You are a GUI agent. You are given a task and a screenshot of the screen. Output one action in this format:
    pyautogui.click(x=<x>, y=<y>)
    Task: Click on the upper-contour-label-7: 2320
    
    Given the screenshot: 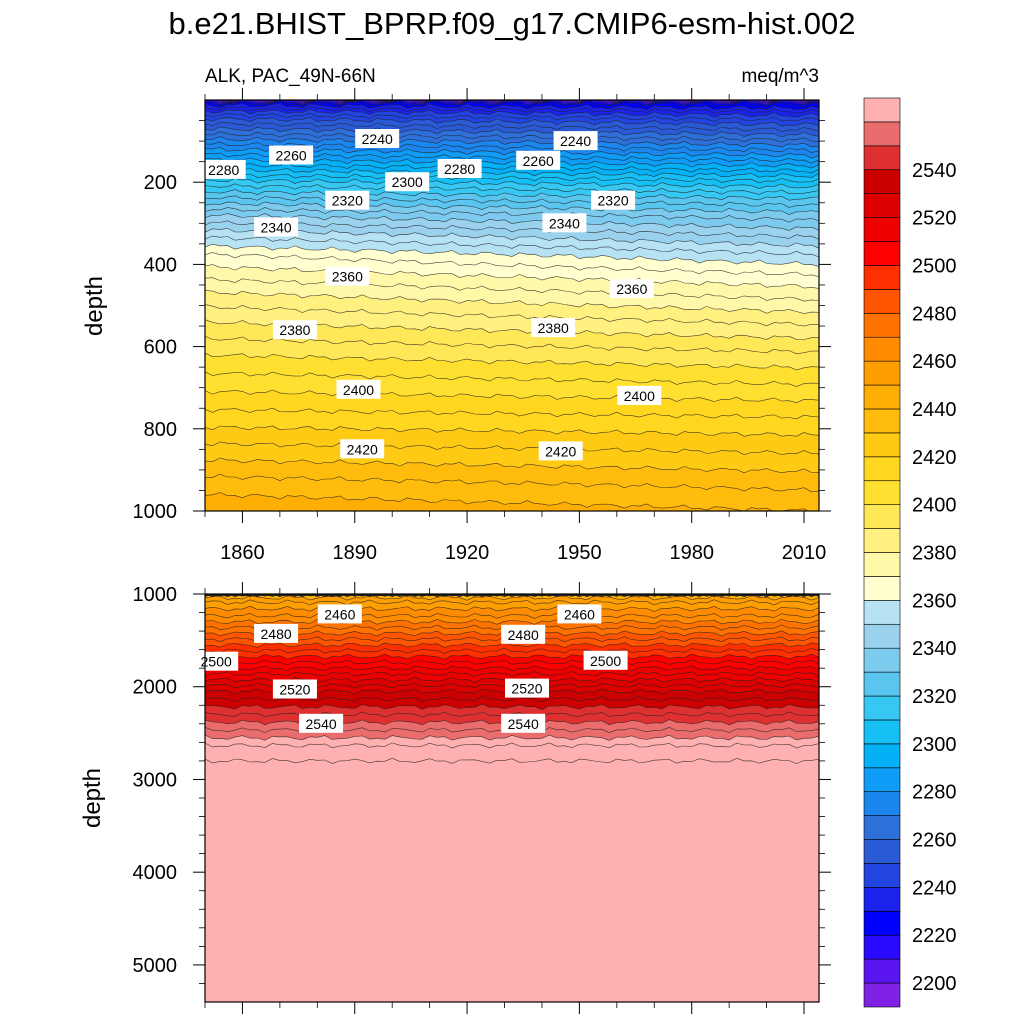 What is the action you would take?
    pyautogui.click(x=347, y=200)
    